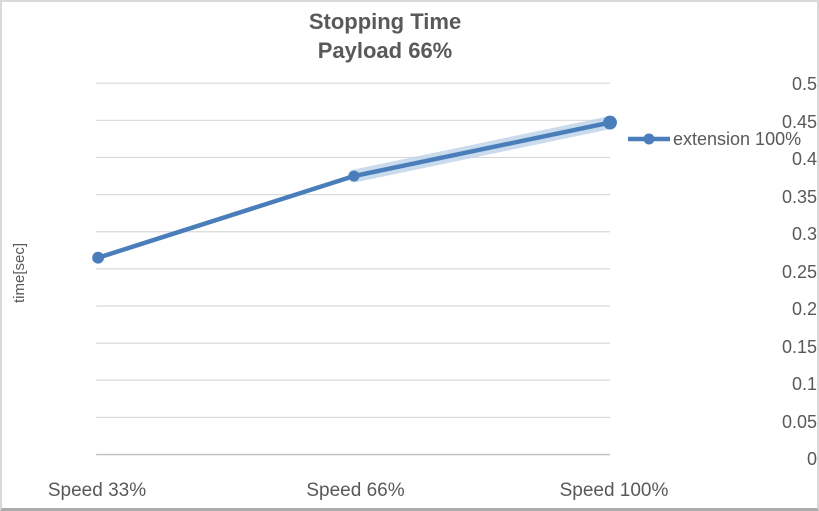  Describe the element at coordinates (804, 159) in the screenshot. I see `y-tick-label: 0.4` at that location.